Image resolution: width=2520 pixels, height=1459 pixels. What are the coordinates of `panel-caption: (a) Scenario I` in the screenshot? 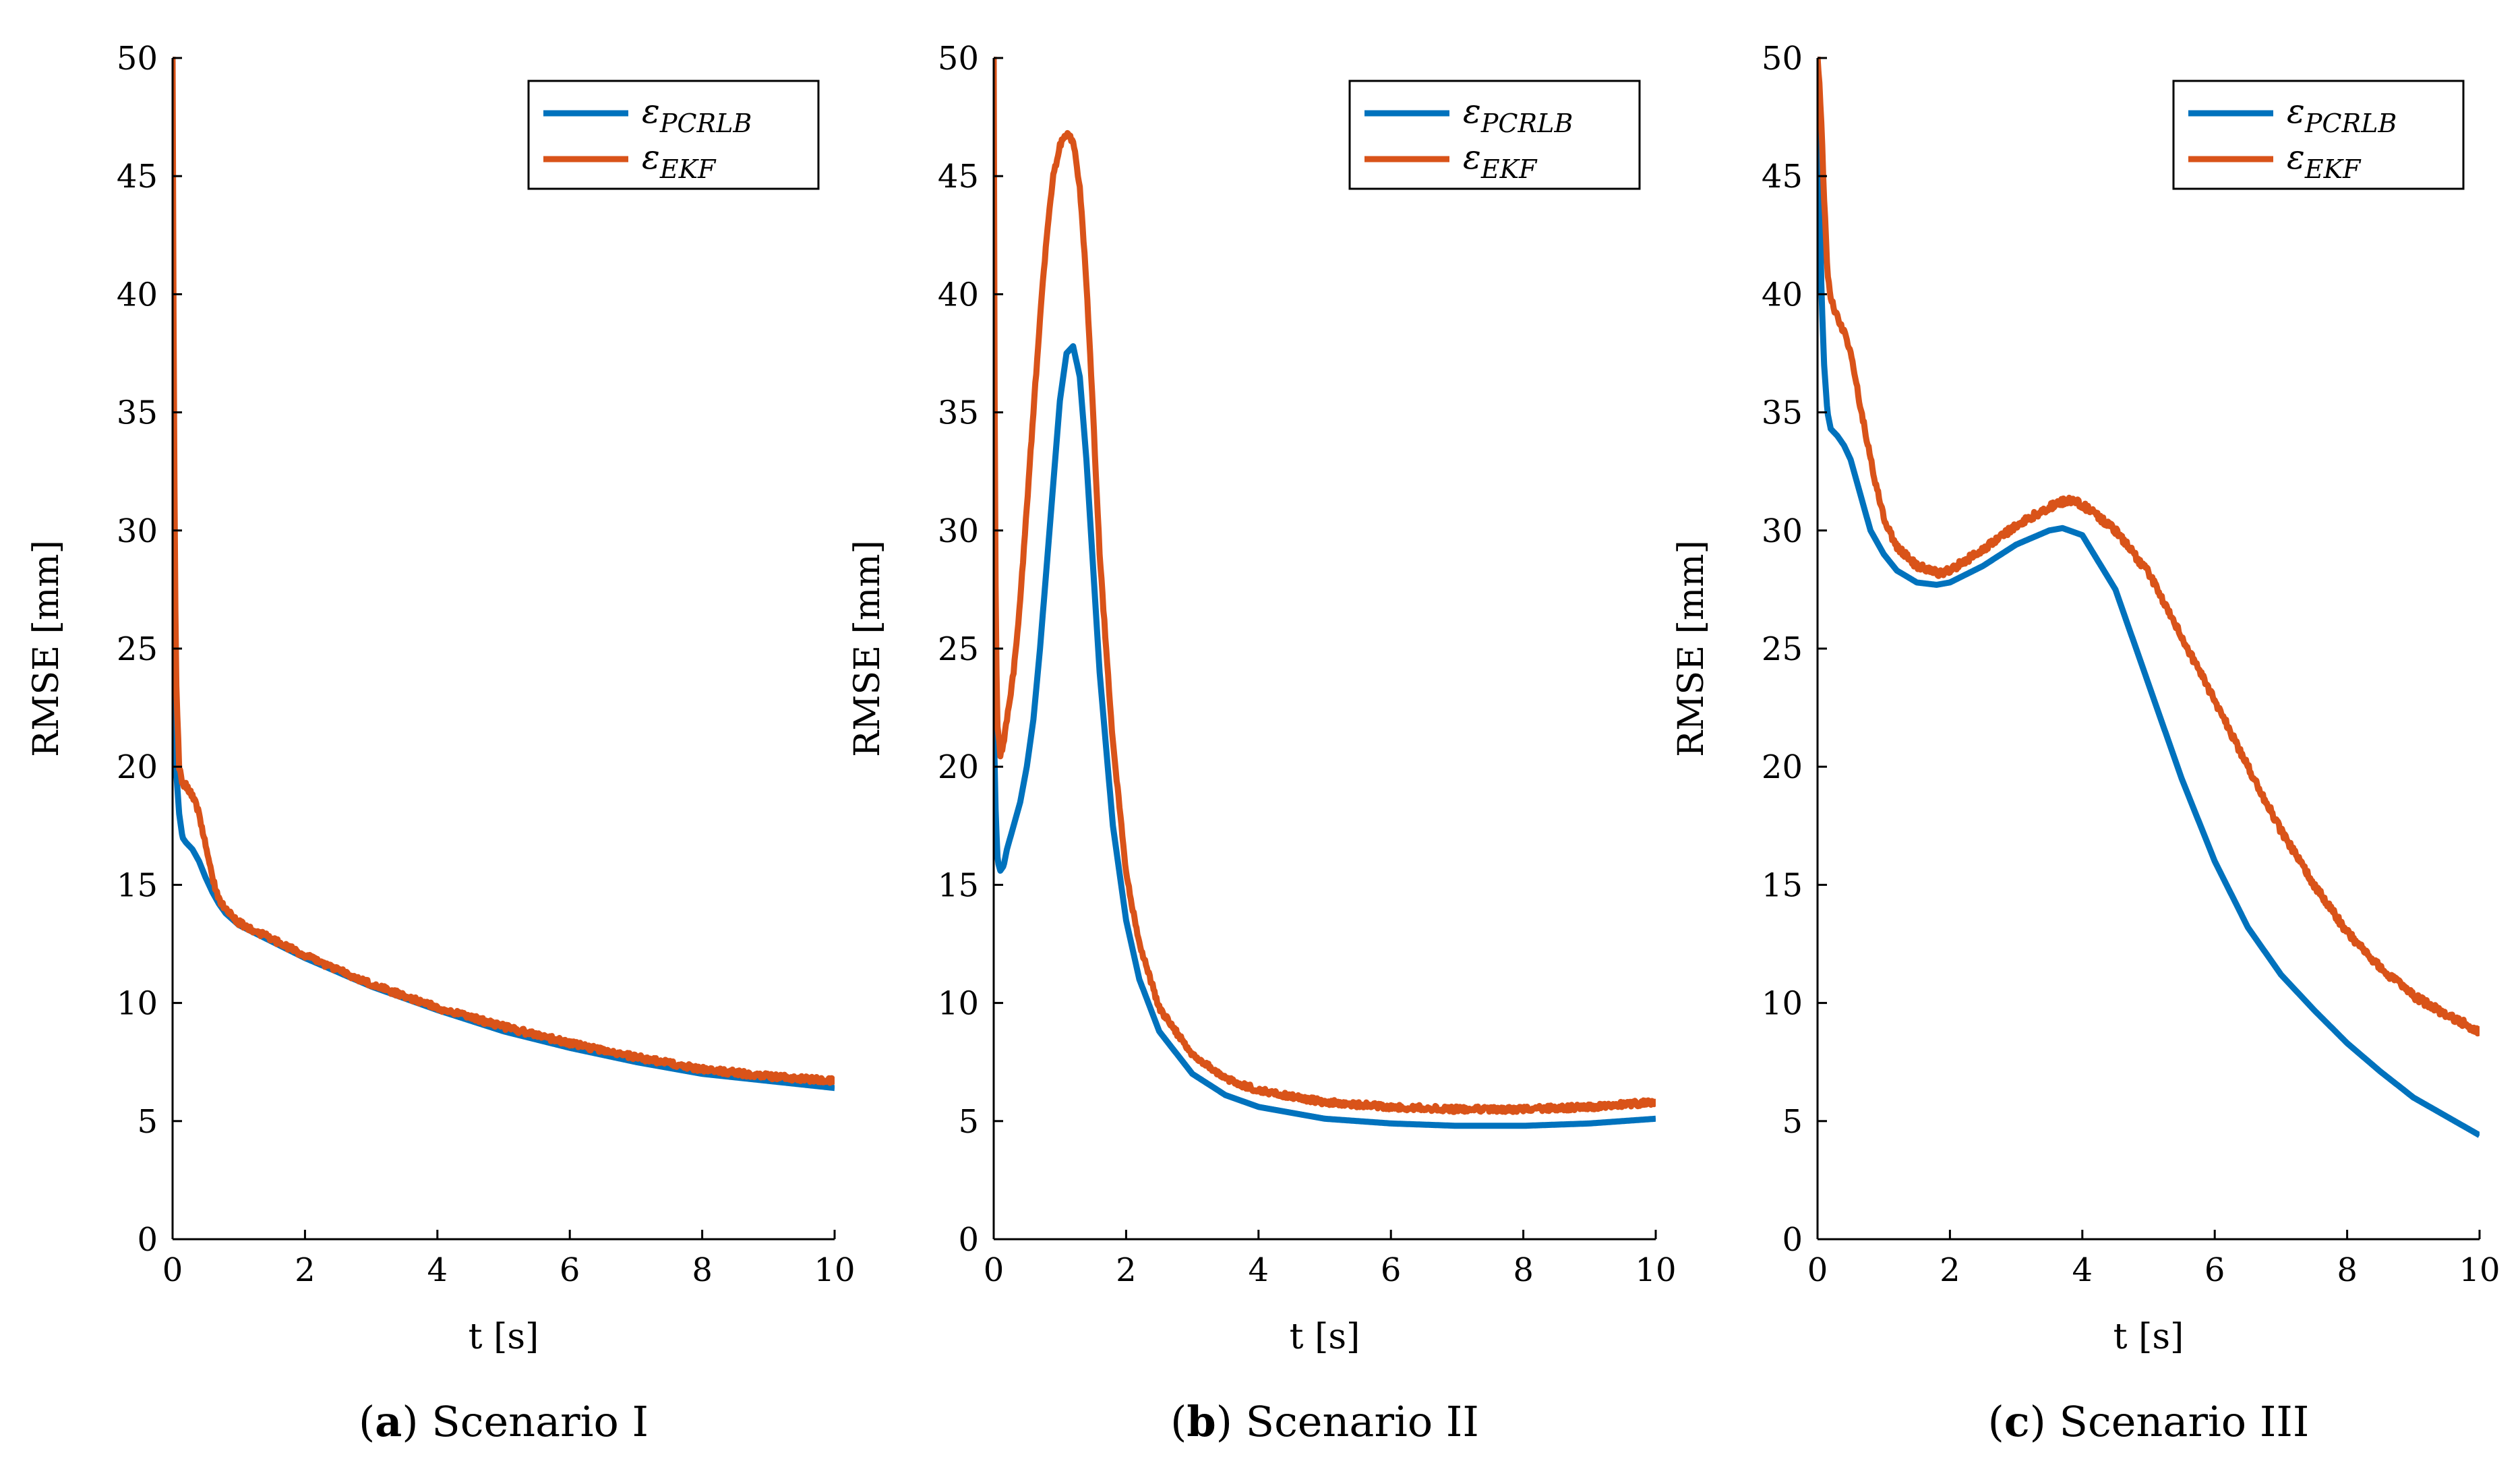 It's located at (504, 1421).